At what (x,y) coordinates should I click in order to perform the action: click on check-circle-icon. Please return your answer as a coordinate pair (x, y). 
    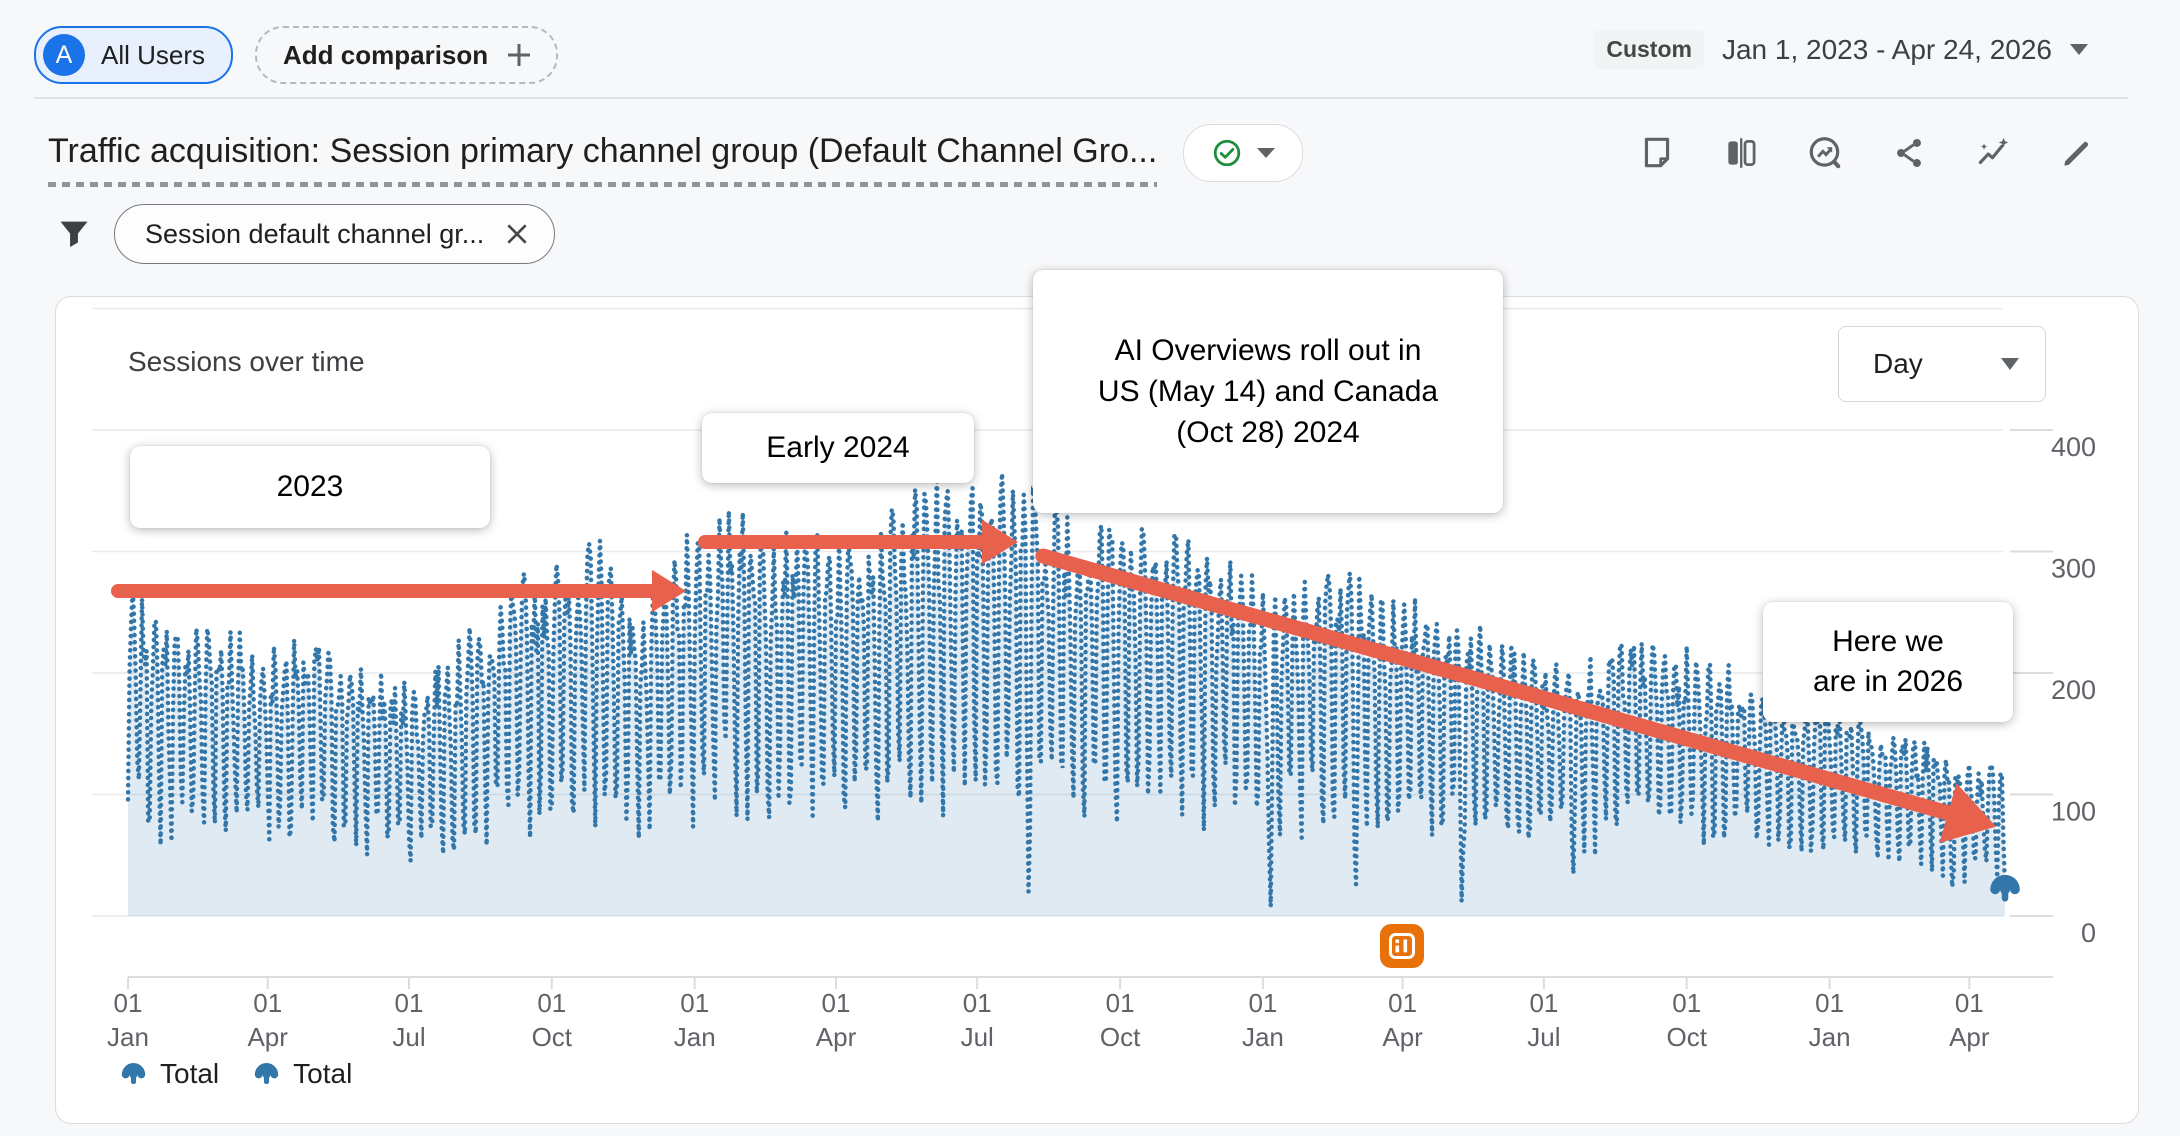
    Looking at the image, I should click on (1227, 153).